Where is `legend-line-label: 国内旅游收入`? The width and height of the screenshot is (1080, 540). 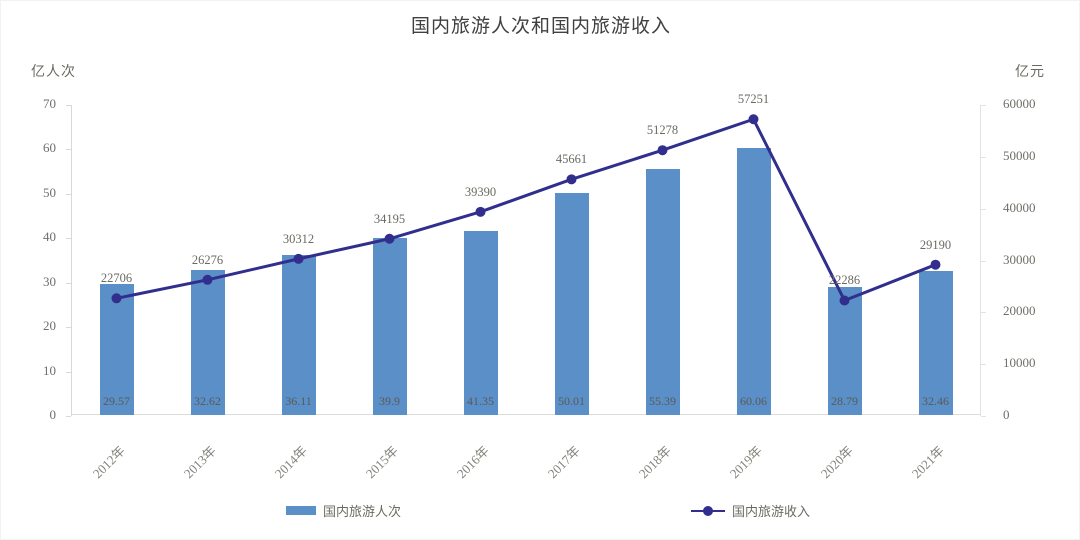
legend-line-label: 国内旅游收入 is located at coordinates (771, 511).